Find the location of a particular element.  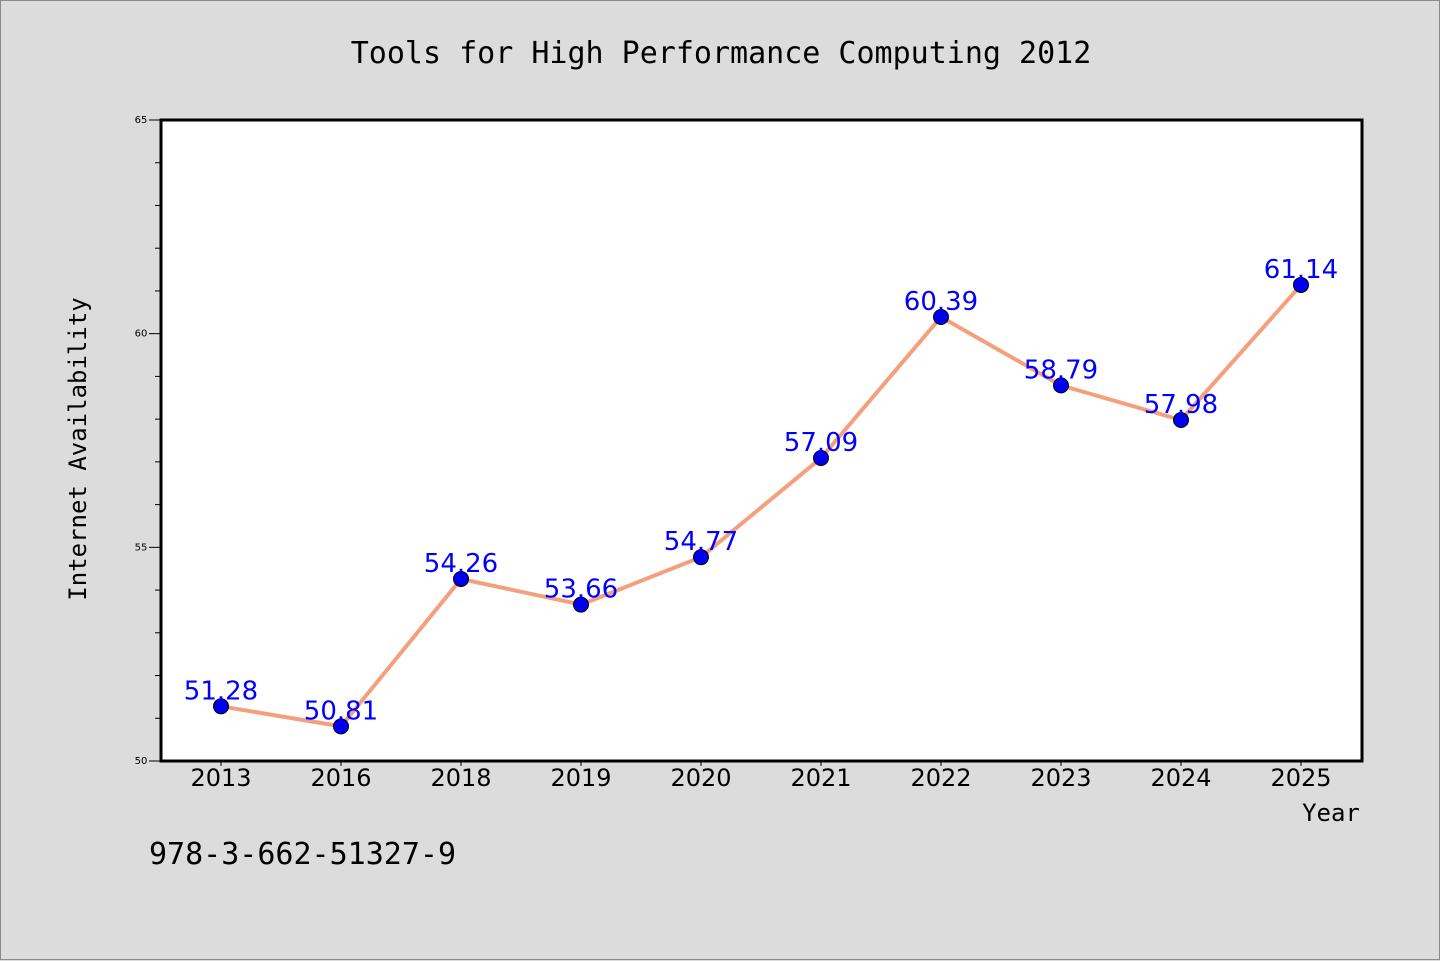

x-axis-ticks: 2013 2016 2018 2019 2020 2021 2022 2023 2024 2025 is located at coordinates (761, 776).